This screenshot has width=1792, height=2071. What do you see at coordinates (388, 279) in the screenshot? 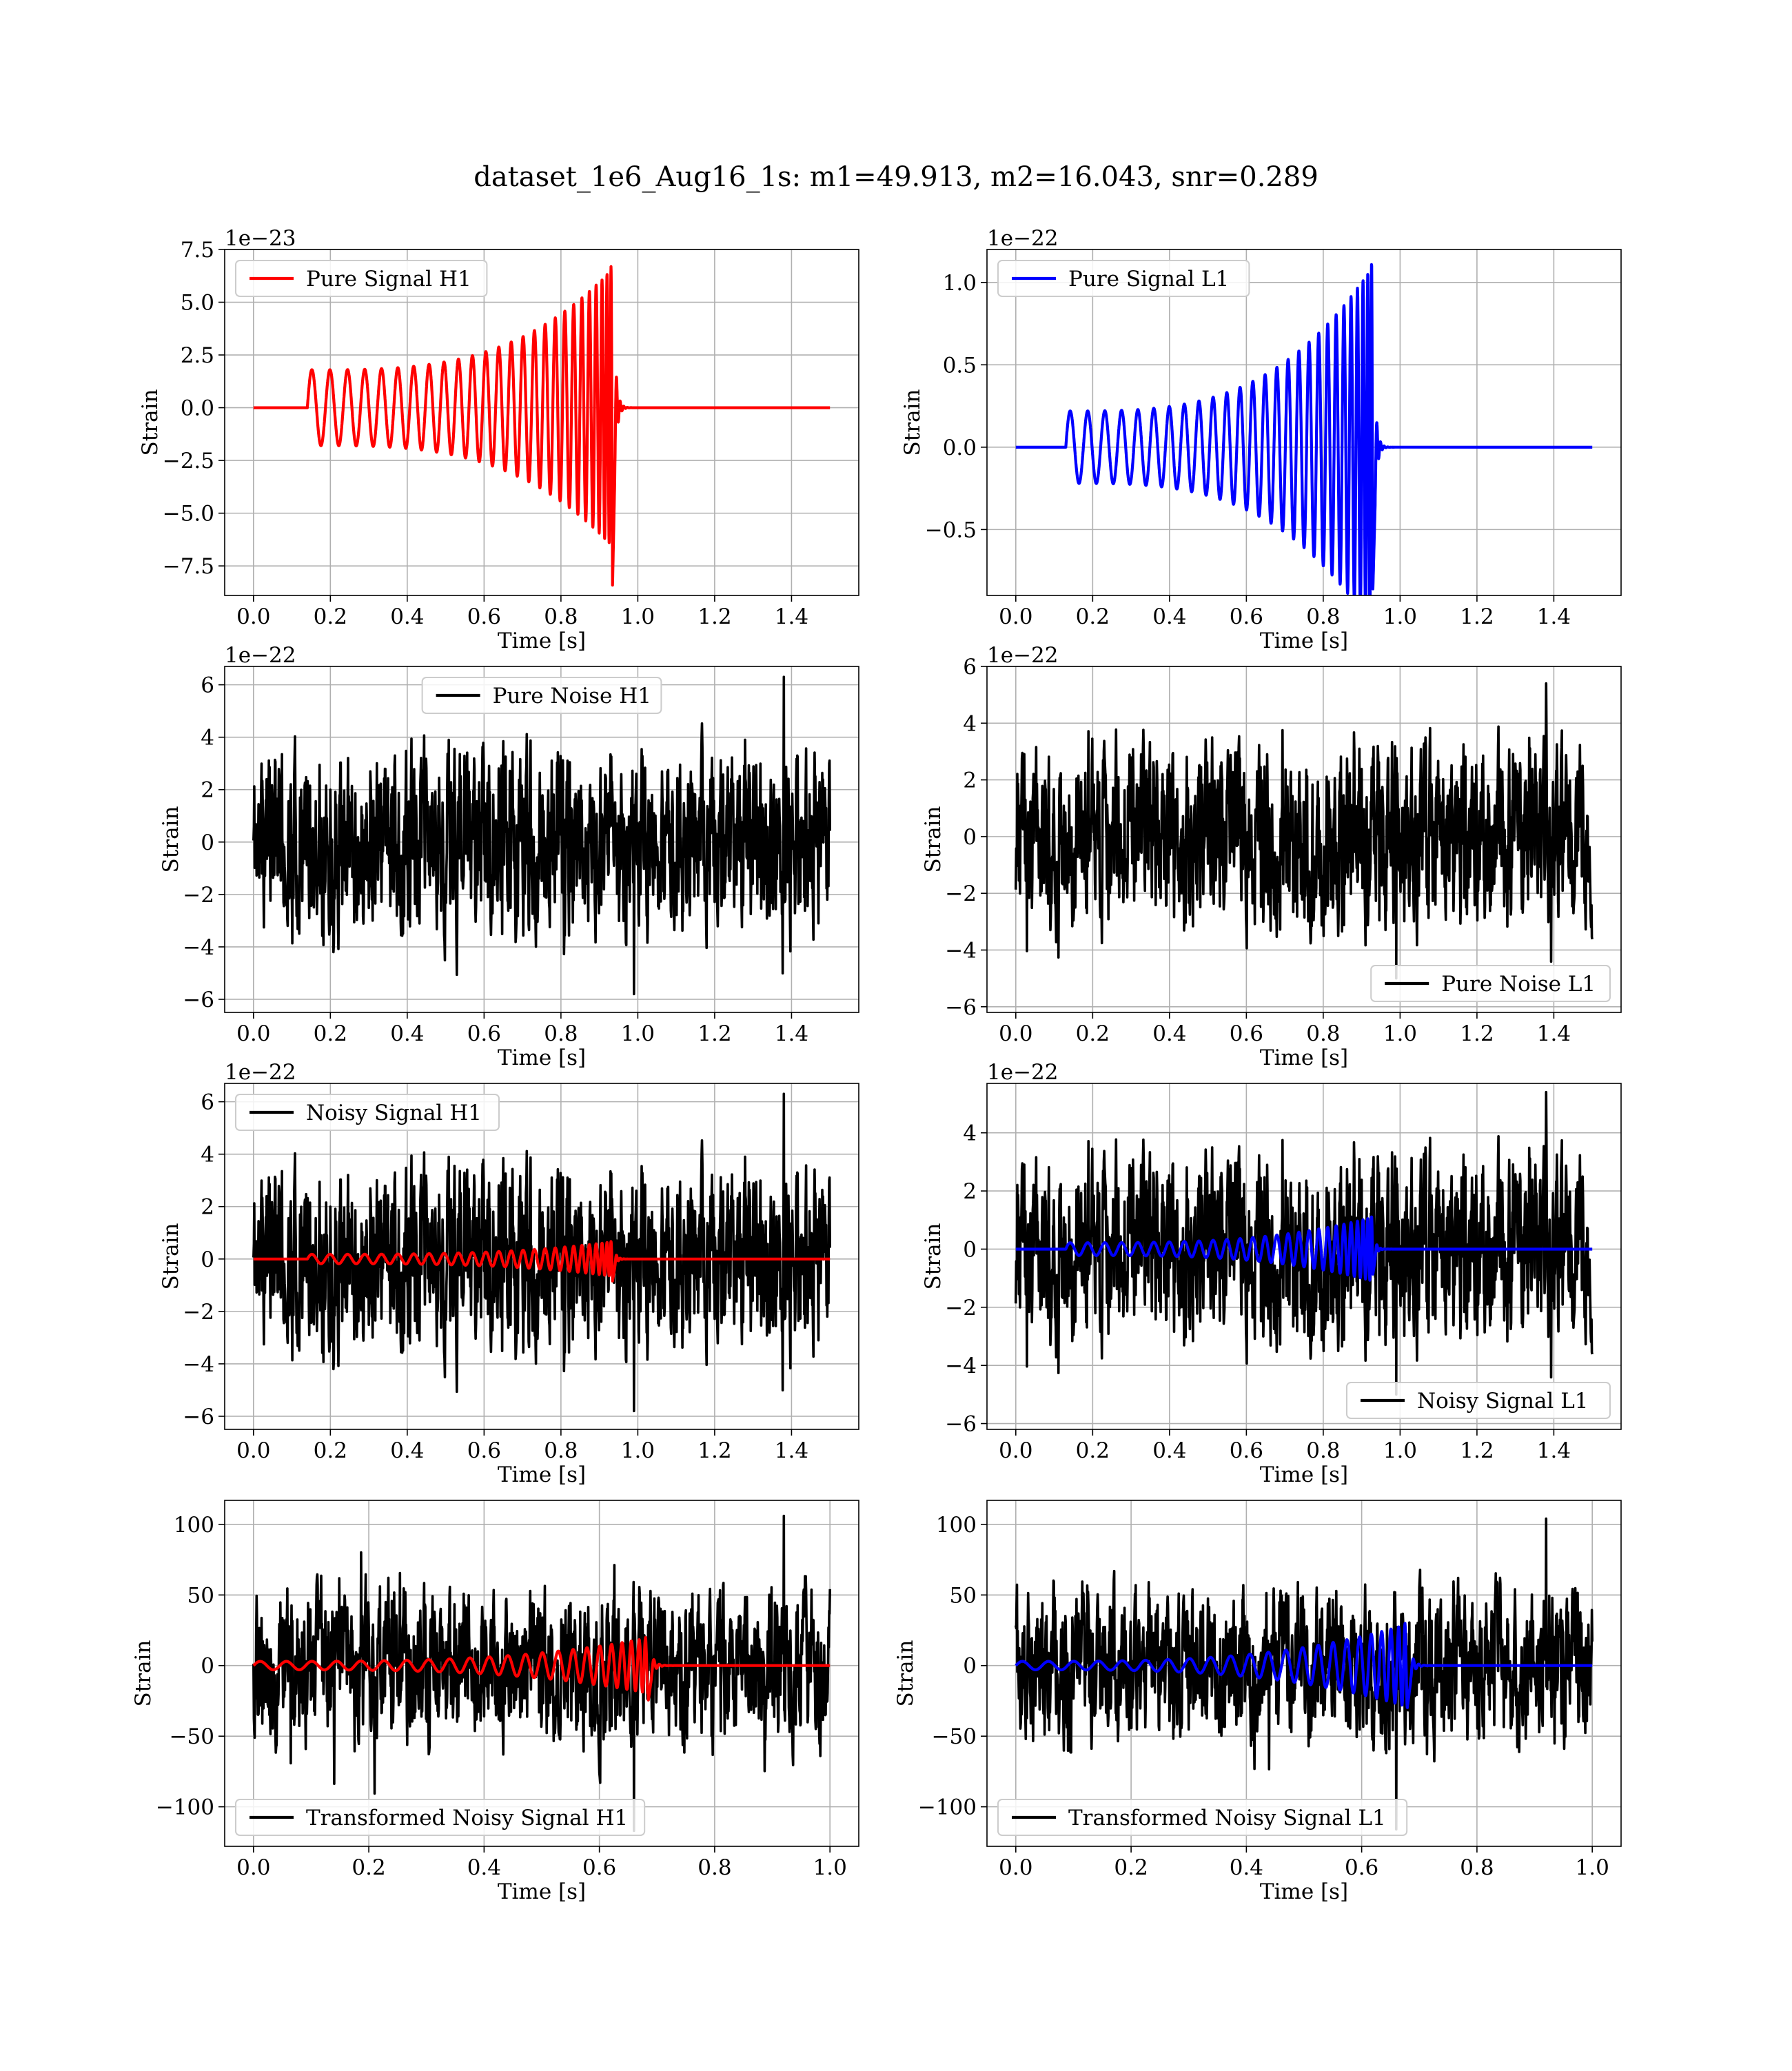
I see `legend-label: Pure Signal H1` at bounding box center [388, 279].